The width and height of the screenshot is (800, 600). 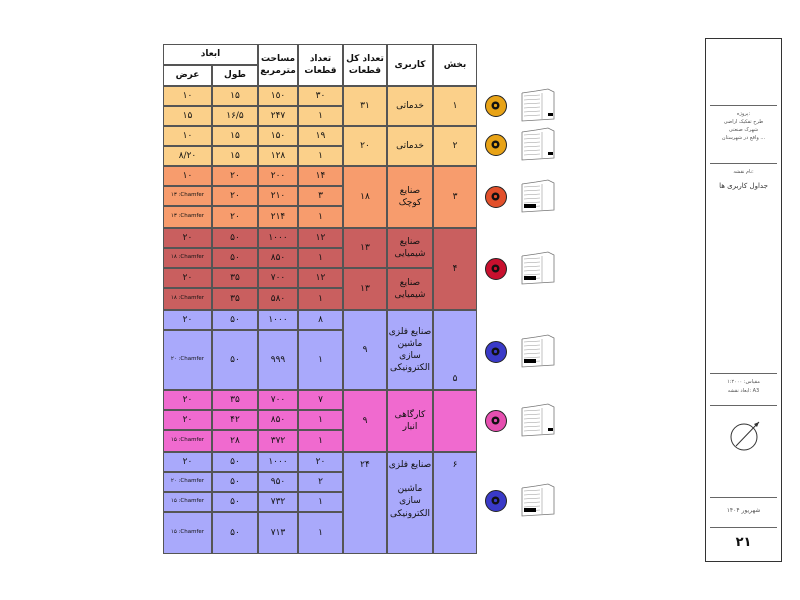 I want to click on workshop-icon, so click(x=496, y=421).